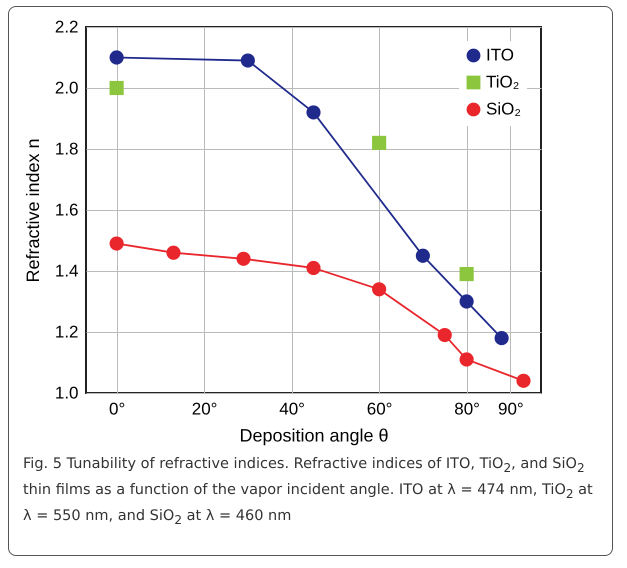  Describe the element at coordinates (66, 27) in the screenshot. I see `y-tick-label: 2.2` at that location.